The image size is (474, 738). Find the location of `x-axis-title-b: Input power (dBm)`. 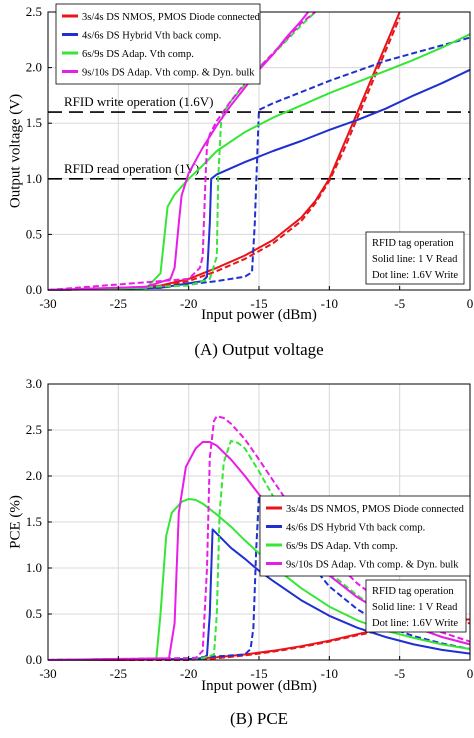

x-axis-title-b: Input power (dBm) is located at coordinates (259, 686).